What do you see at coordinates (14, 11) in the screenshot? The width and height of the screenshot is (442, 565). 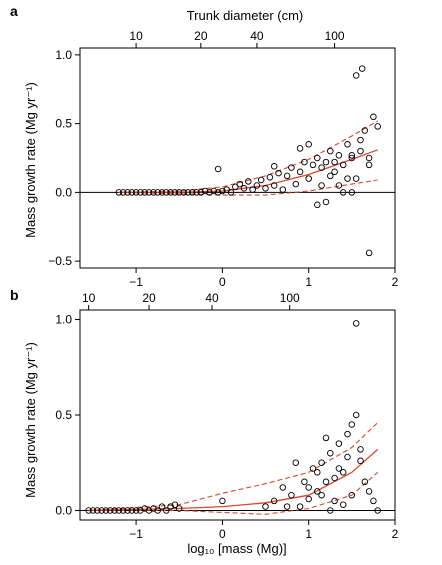 I see `panel-a-letter: a` at bounding box center [14, 11].